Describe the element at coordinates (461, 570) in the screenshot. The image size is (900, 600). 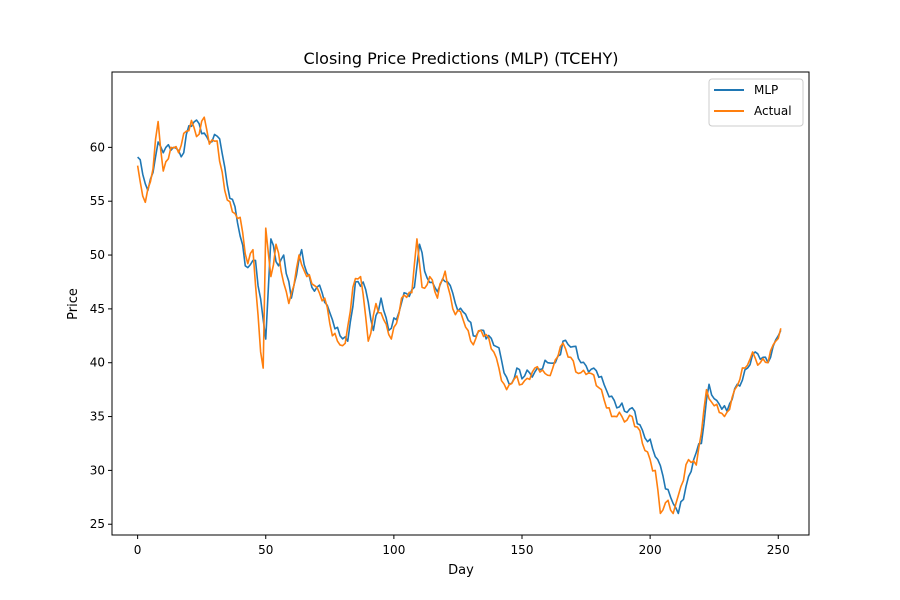
I see `x-axis-label: Day` at that location.